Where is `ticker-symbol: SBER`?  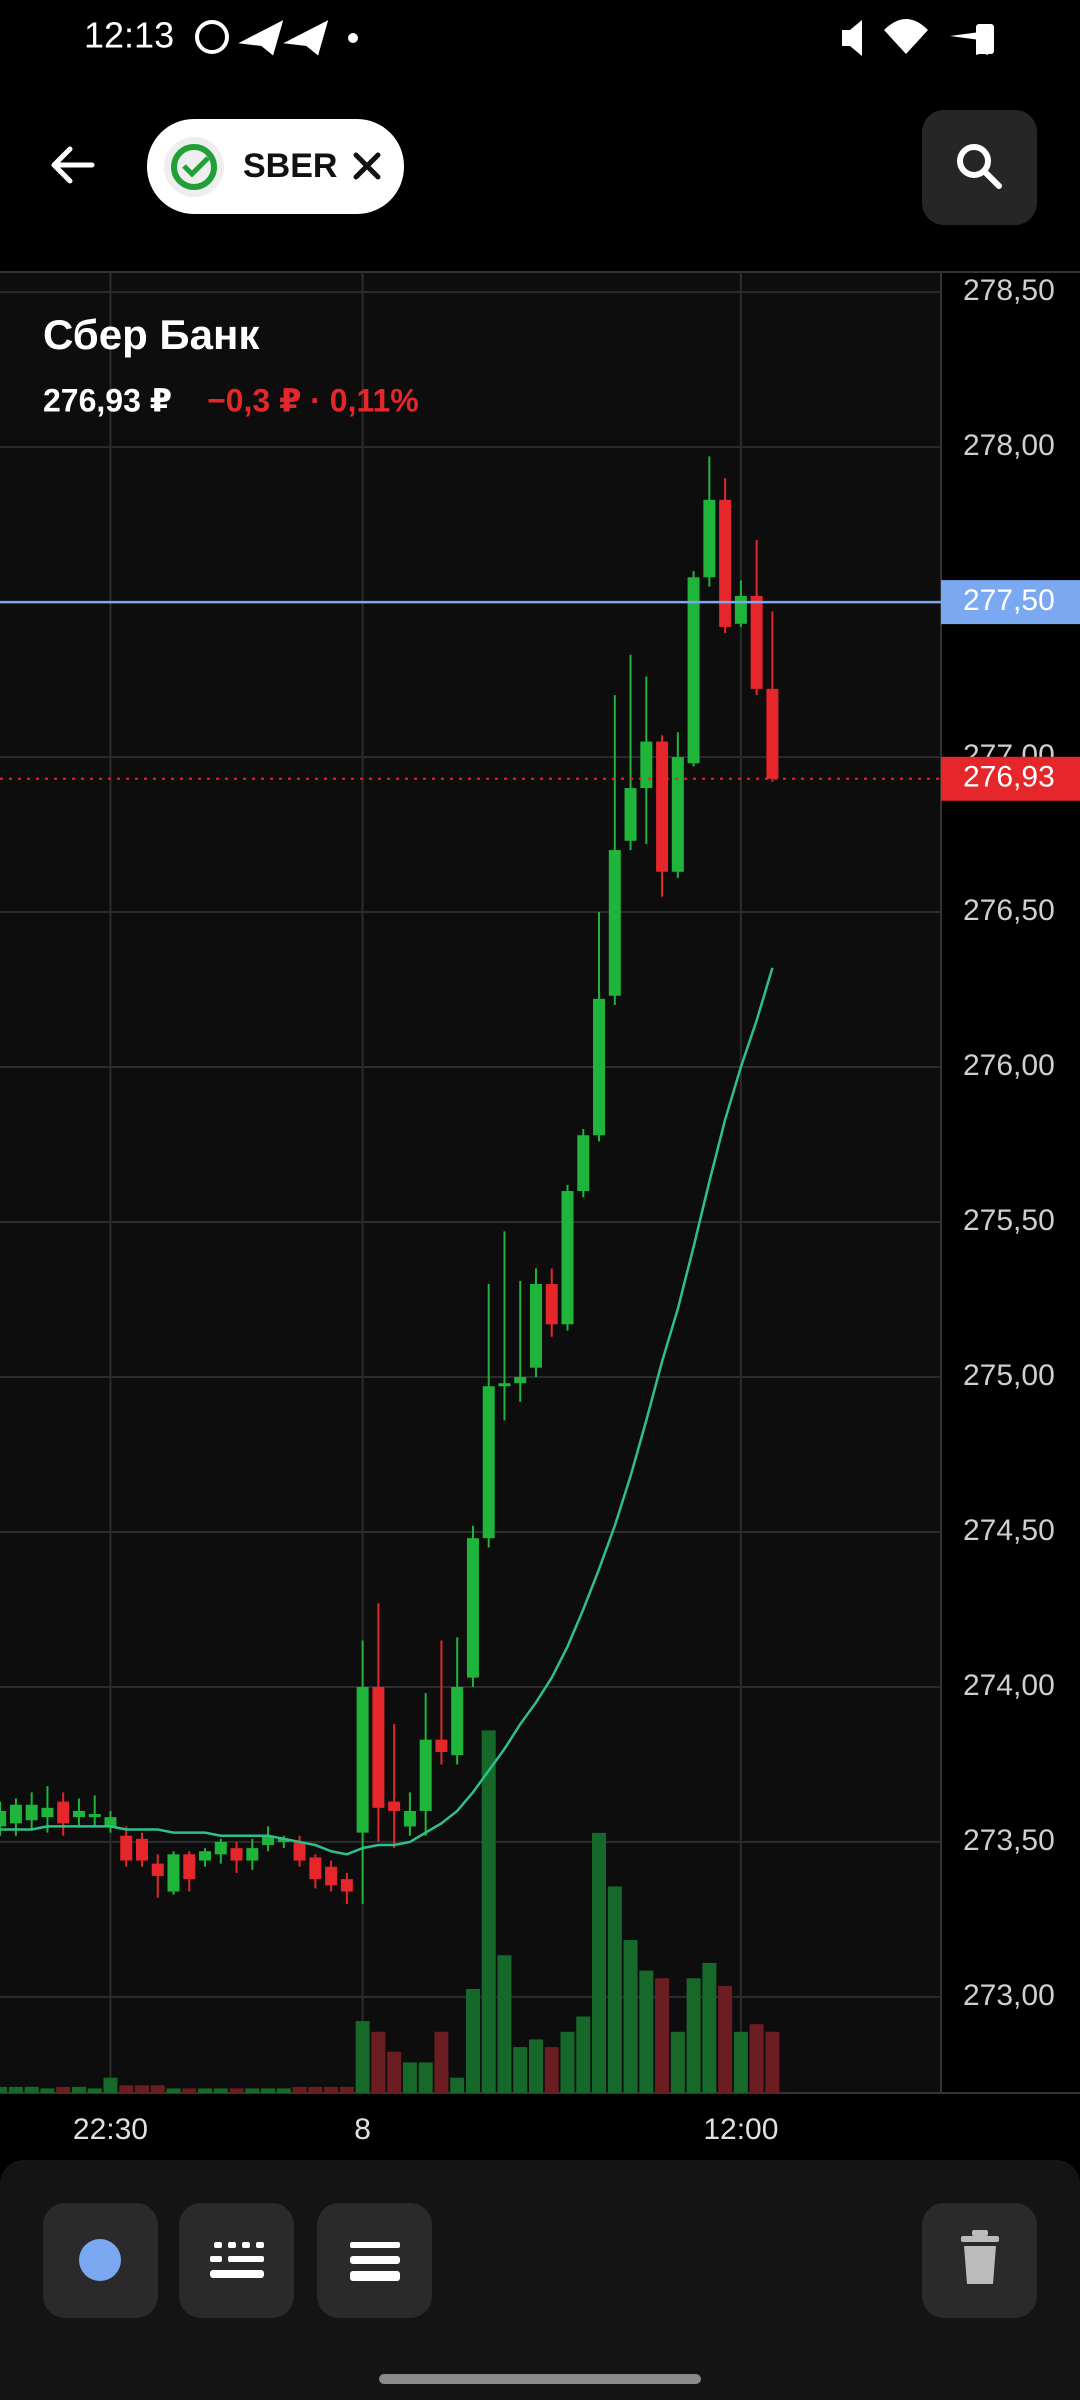
ticker-symbol: SBER is located at coordinates (290, 166).